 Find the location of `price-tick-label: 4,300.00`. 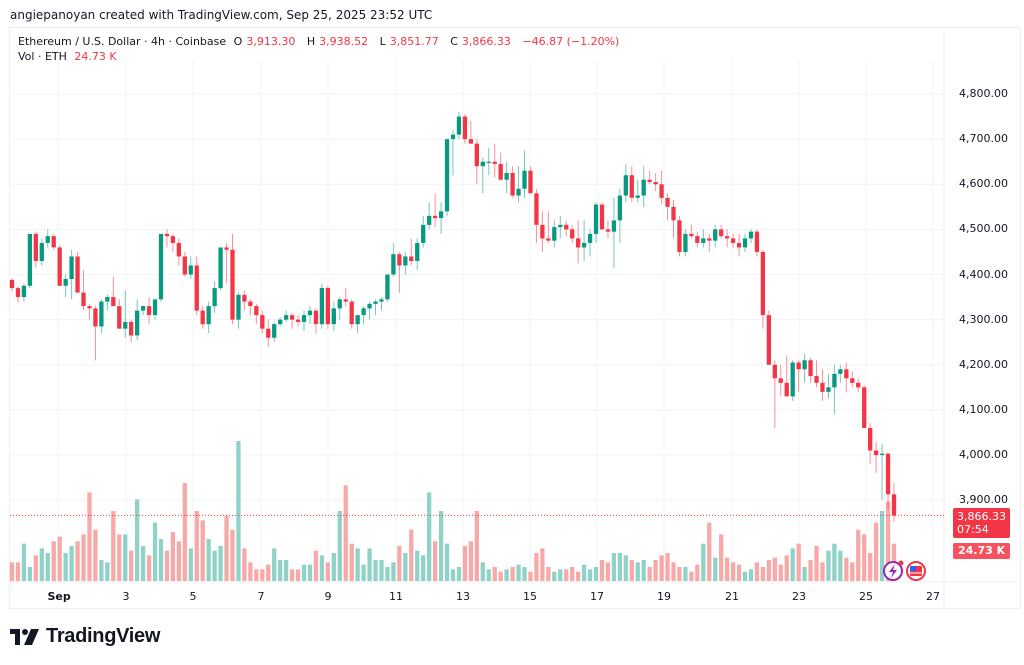

price-tick-label: 4,300.00 is located at coordinates (983, 319).